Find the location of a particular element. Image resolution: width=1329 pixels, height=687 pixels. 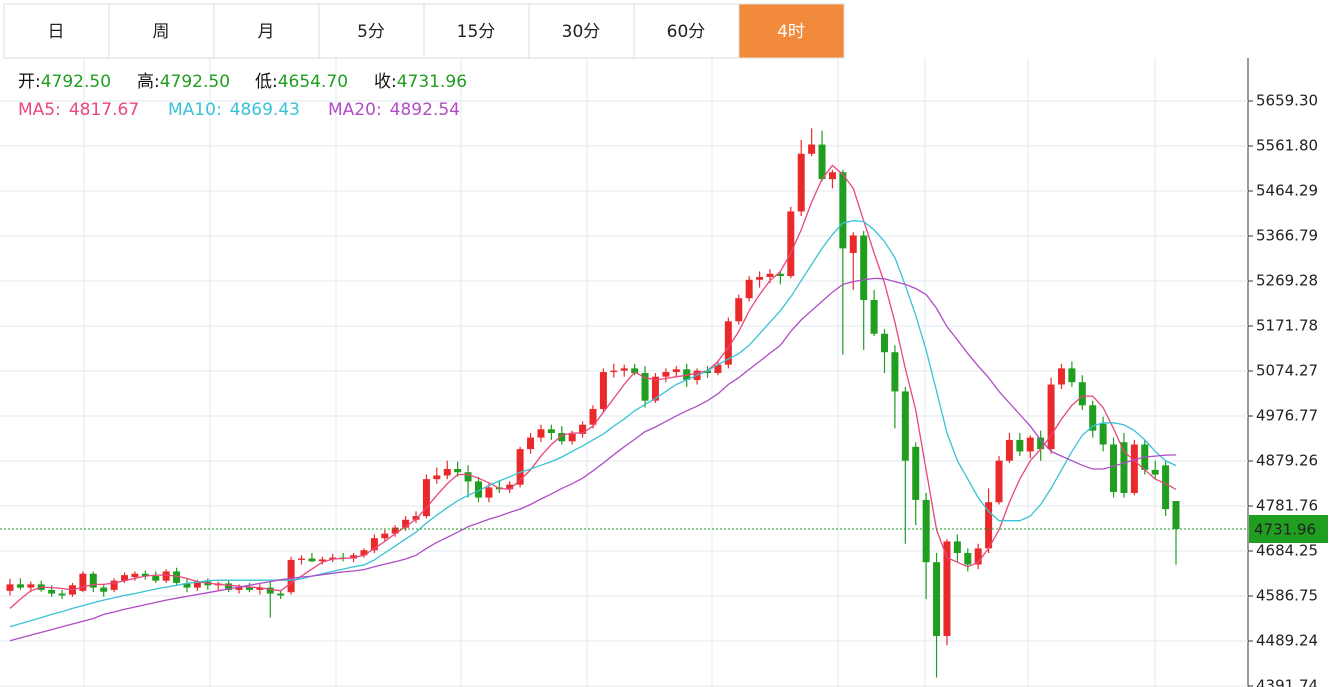

y-tick-label: 5269.28 is located at coordinates (1287, 281).